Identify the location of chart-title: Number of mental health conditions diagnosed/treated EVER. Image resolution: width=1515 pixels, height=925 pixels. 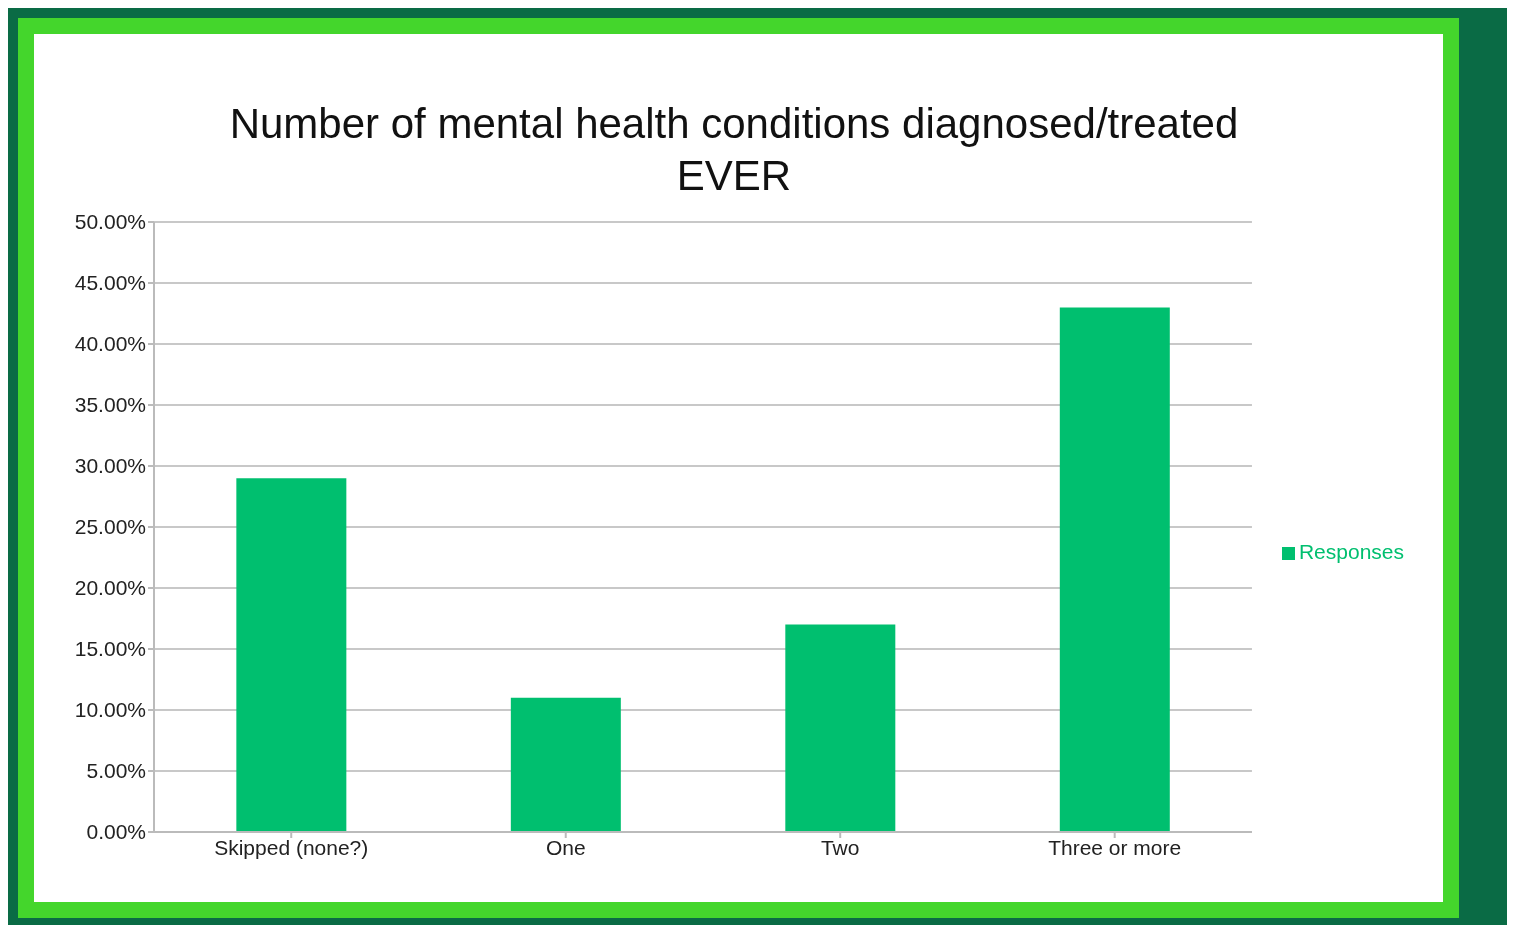
(734, 150).